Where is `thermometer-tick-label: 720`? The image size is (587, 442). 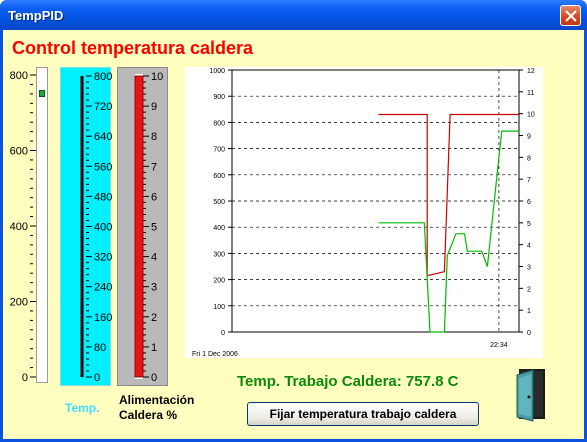 thermometer-tick-label: 720 is located at coordinates (103, 107).